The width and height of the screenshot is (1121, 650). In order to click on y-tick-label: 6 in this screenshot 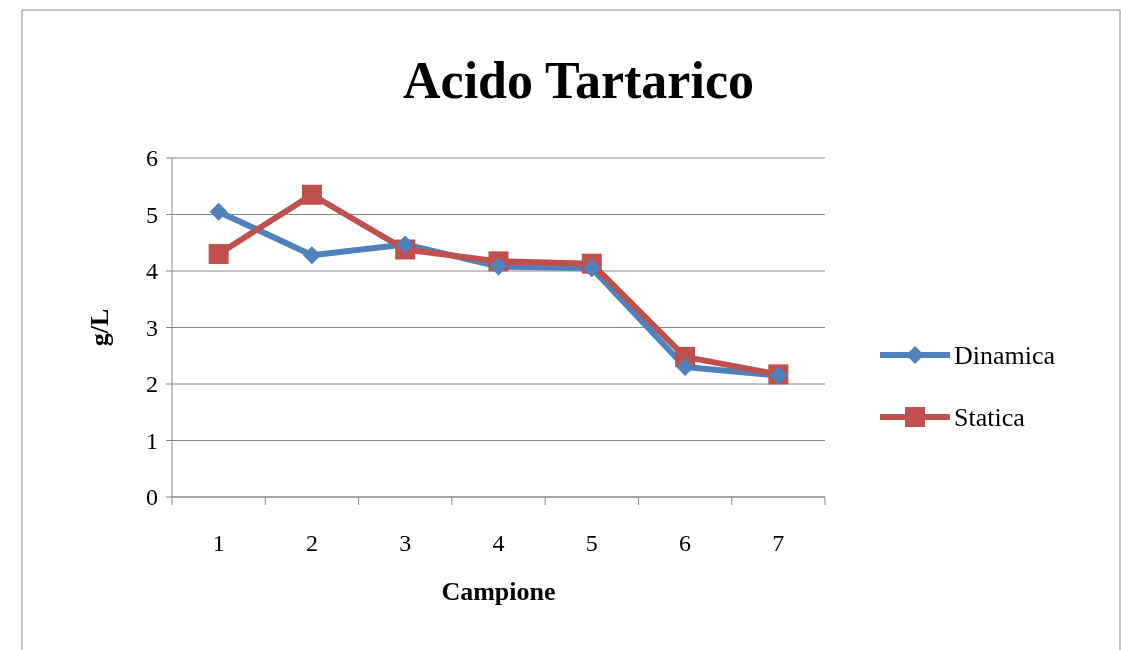, I will do `click(152, 158)`.